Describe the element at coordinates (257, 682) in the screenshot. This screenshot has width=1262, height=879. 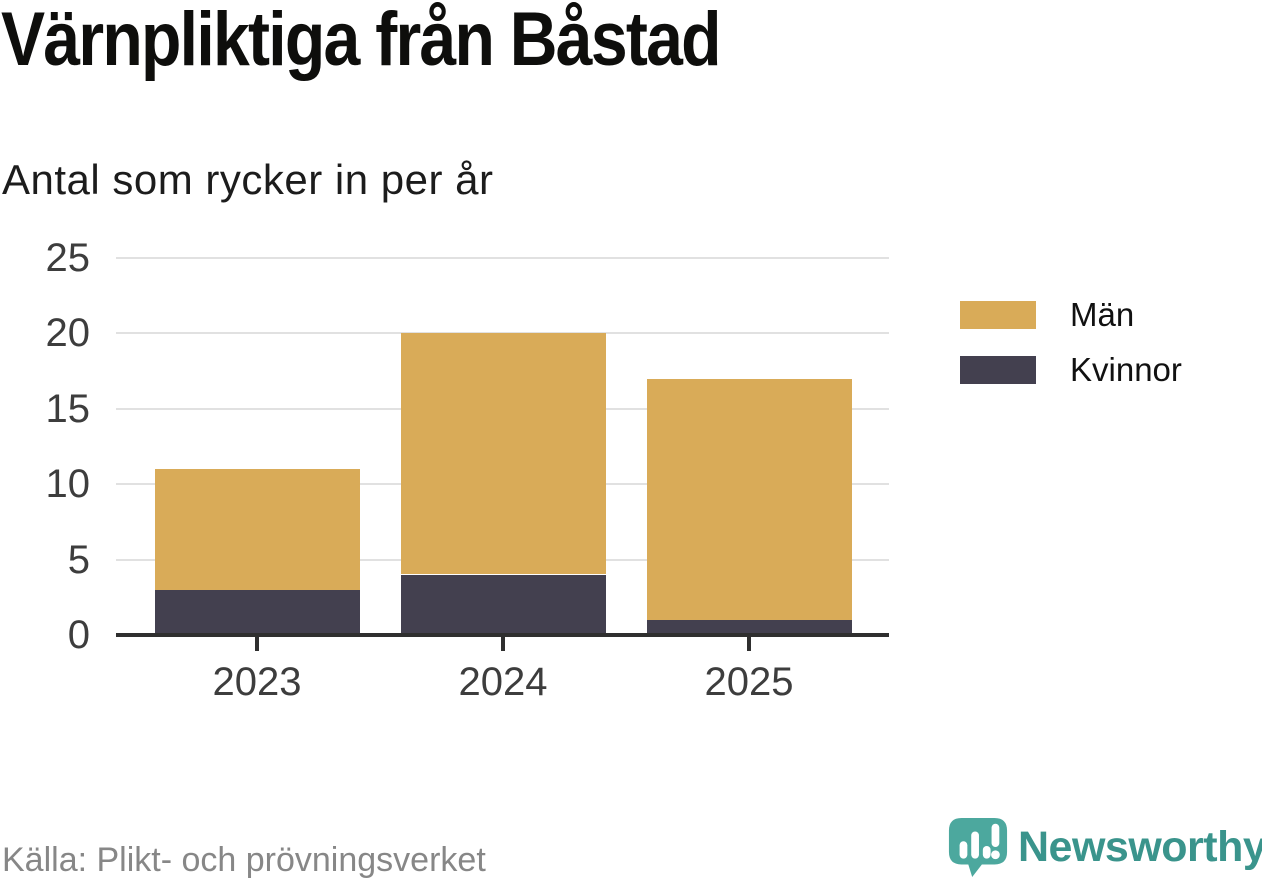
I see `x-tick-label: 2023` at that location.